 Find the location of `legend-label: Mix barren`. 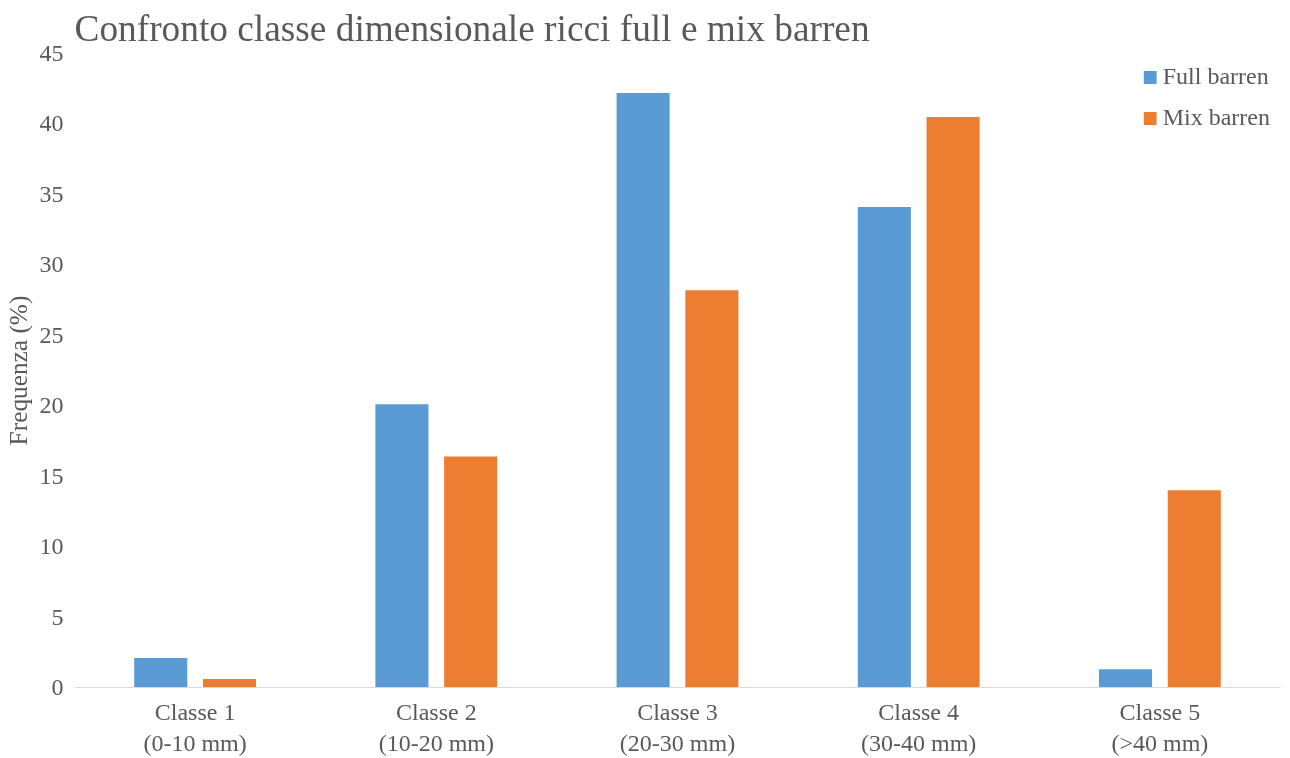

legend-label: Mix barren is located at coordinates (1216, 117).